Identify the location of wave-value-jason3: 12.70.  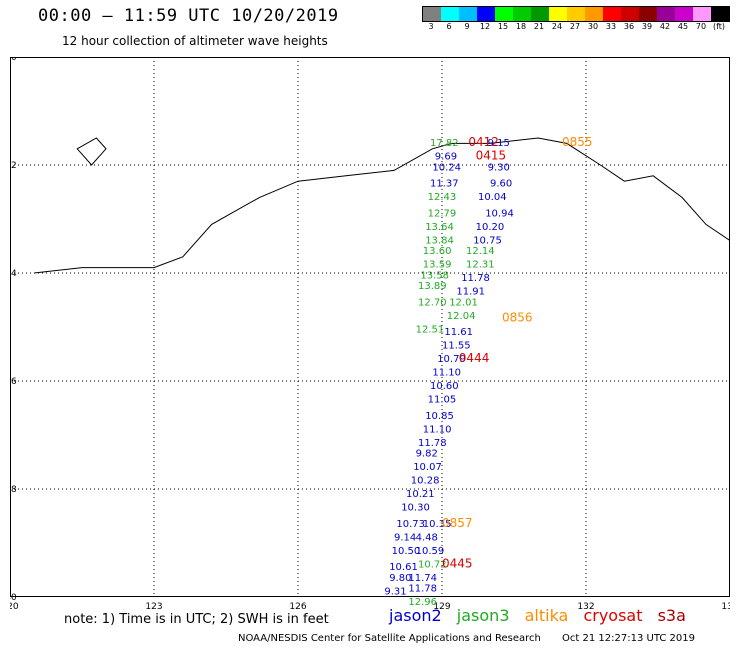
(432, 302).